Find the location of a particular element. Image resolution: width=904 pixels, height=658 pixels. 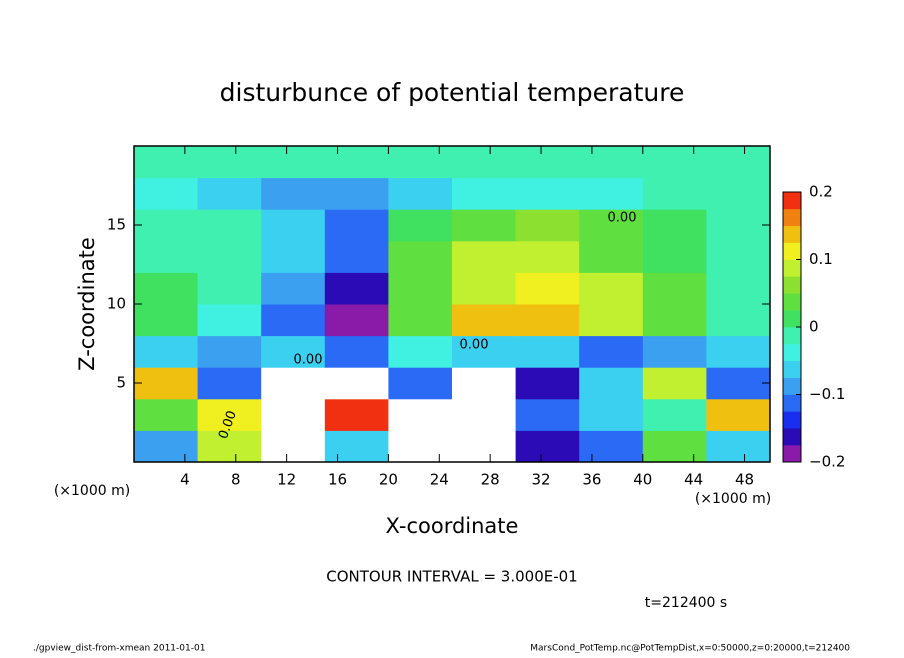

y-axis-label: Z-coordinate is located at coordinates (87, 304).